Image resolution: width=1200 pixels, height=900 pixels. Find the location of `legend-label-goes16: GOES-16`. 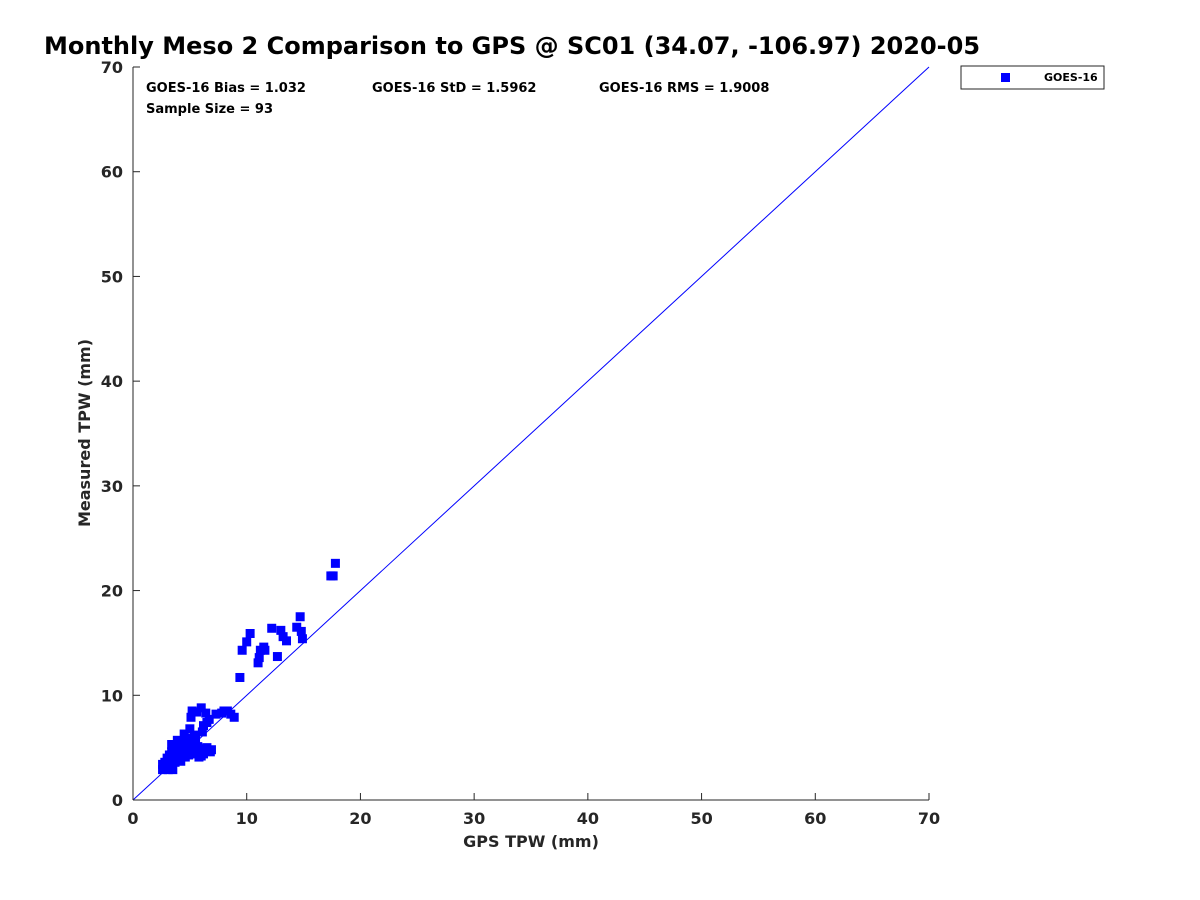

legend-label-goes16: GOES-16 is located at coordinates (1071, 77).